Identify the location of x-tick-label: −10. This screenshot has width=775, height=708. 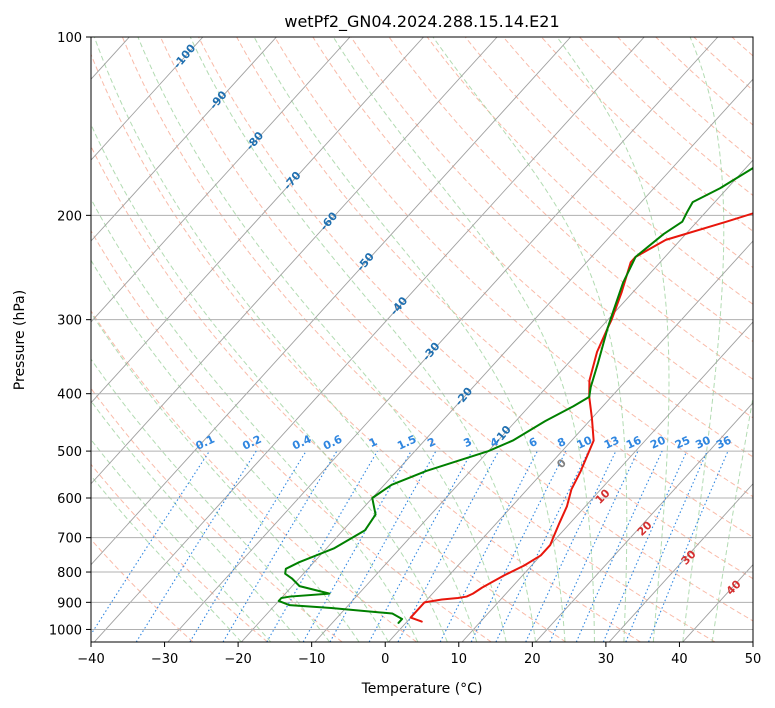
(311, 659).